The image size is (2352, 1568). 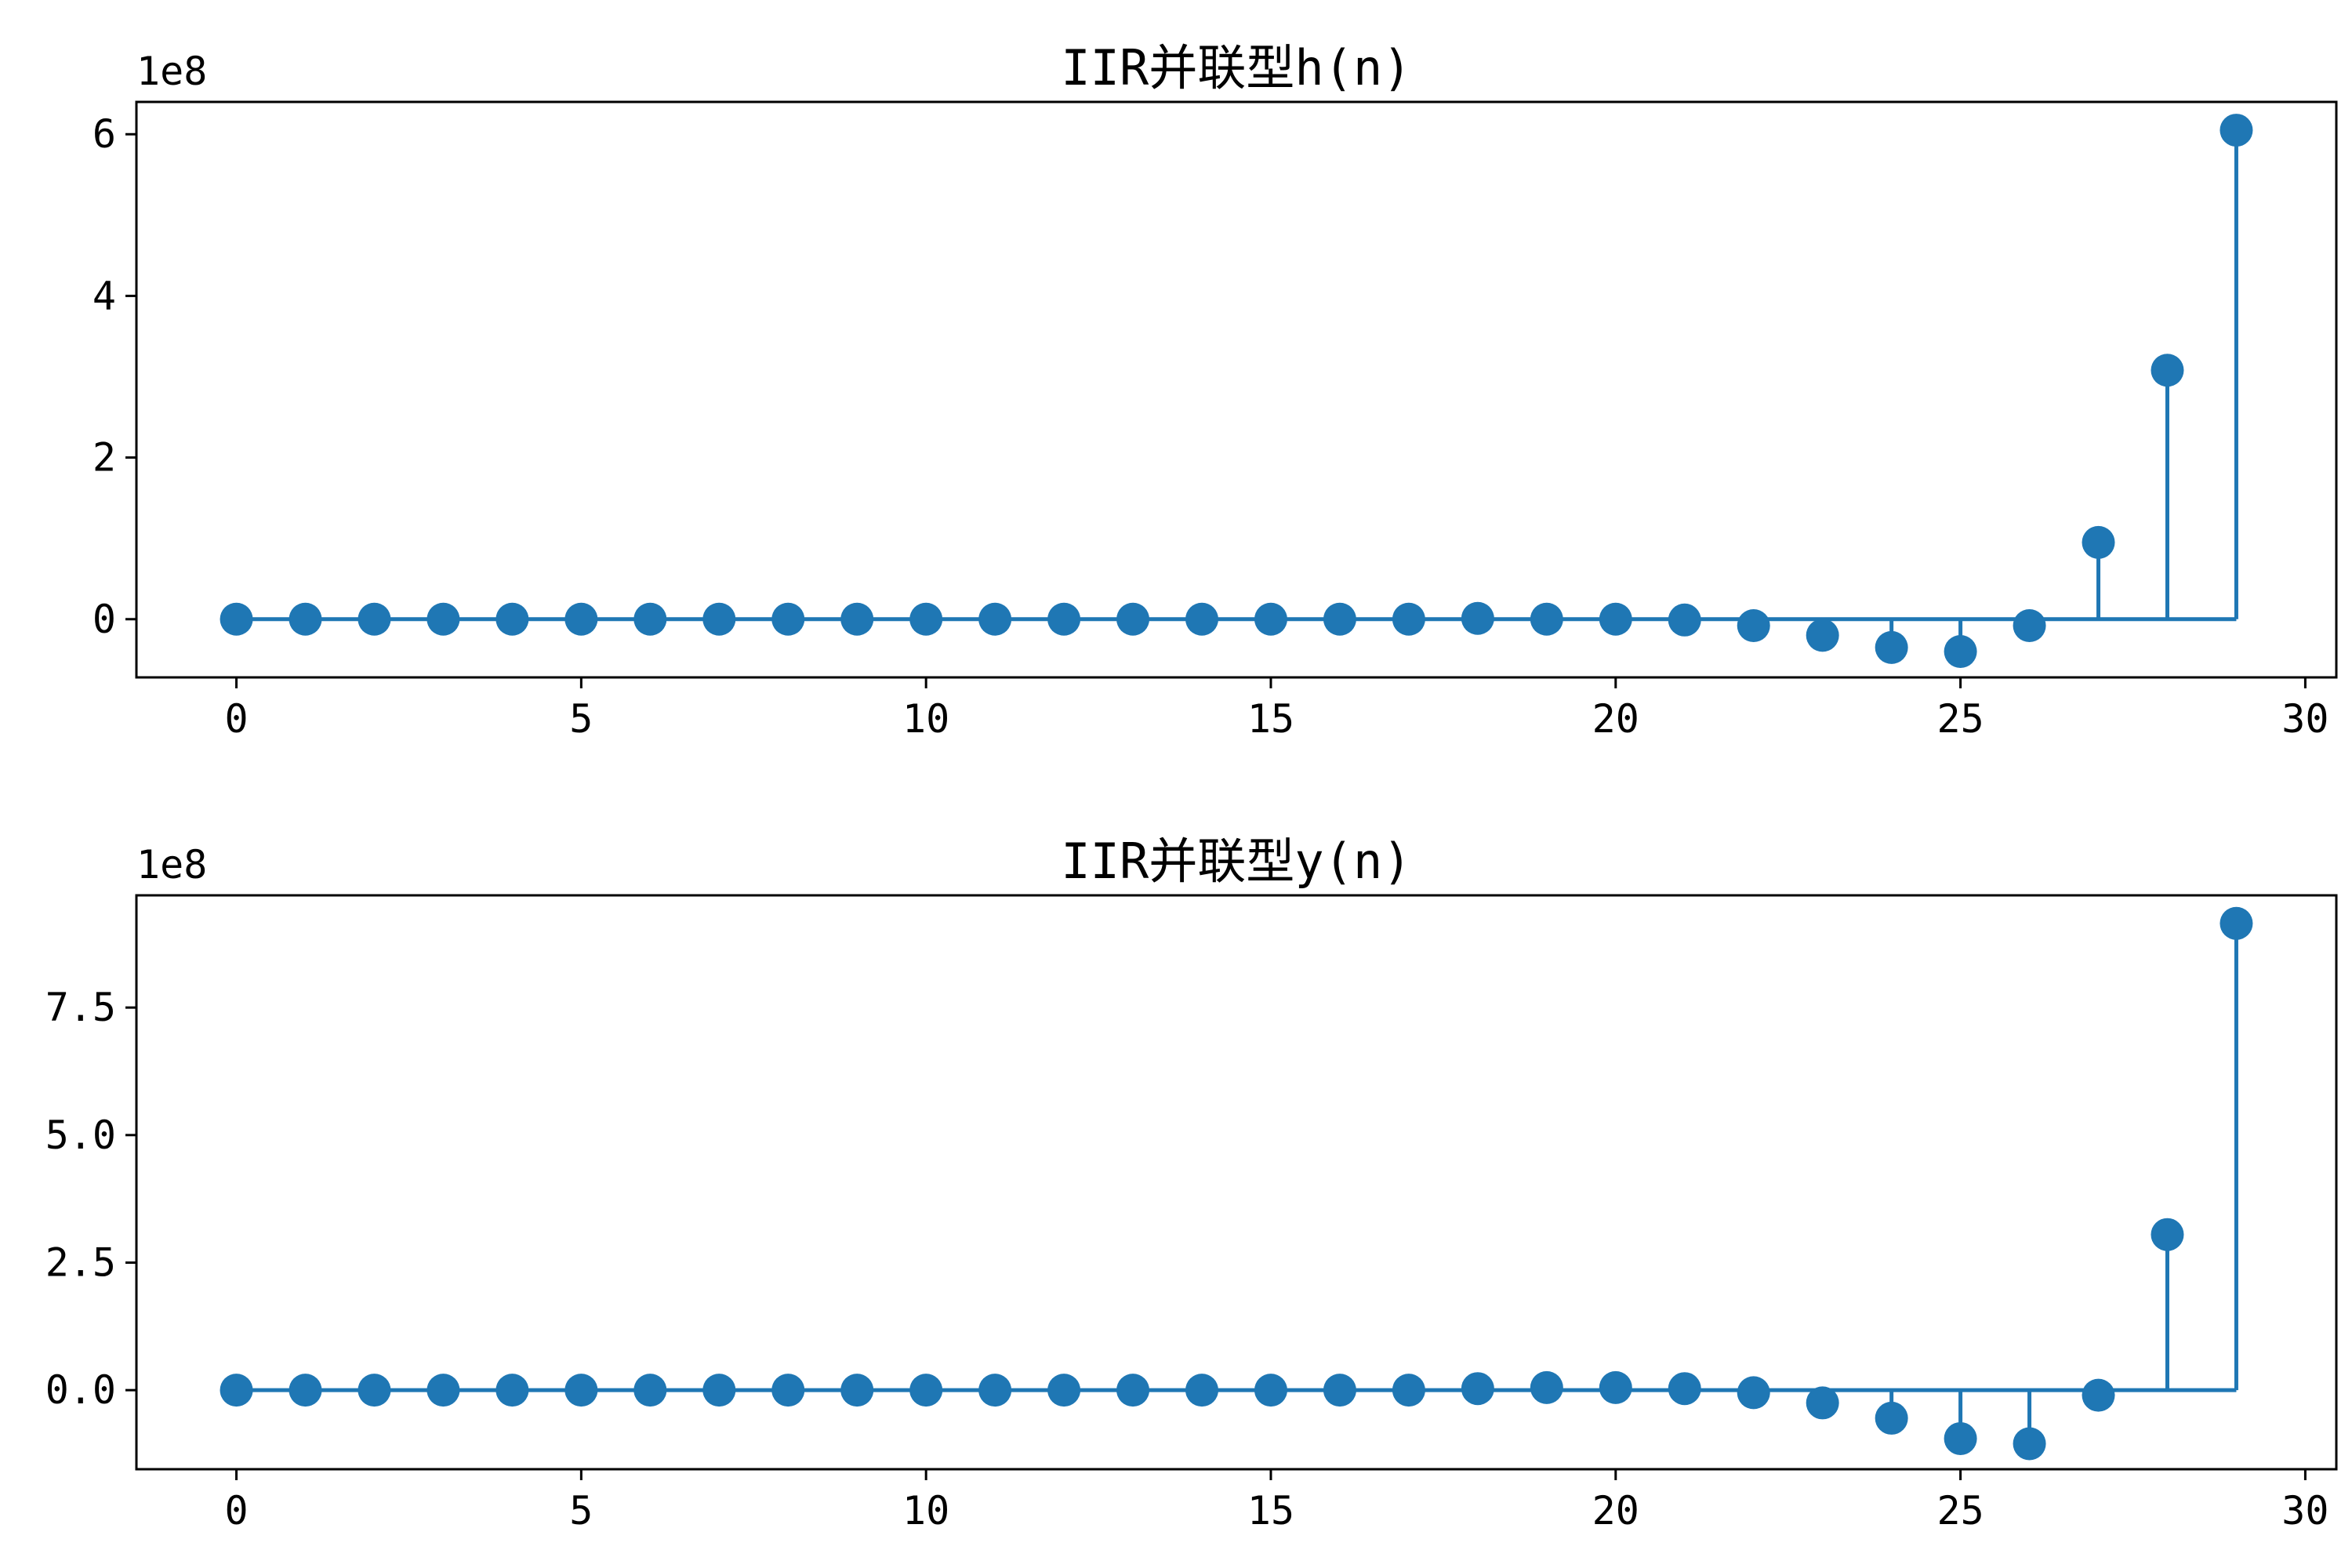 What do you see at coordinates (1236, 67) in the screenshot?
I see `chart-title: IIR并联型h(n)` at bounding box center [1236, 67].